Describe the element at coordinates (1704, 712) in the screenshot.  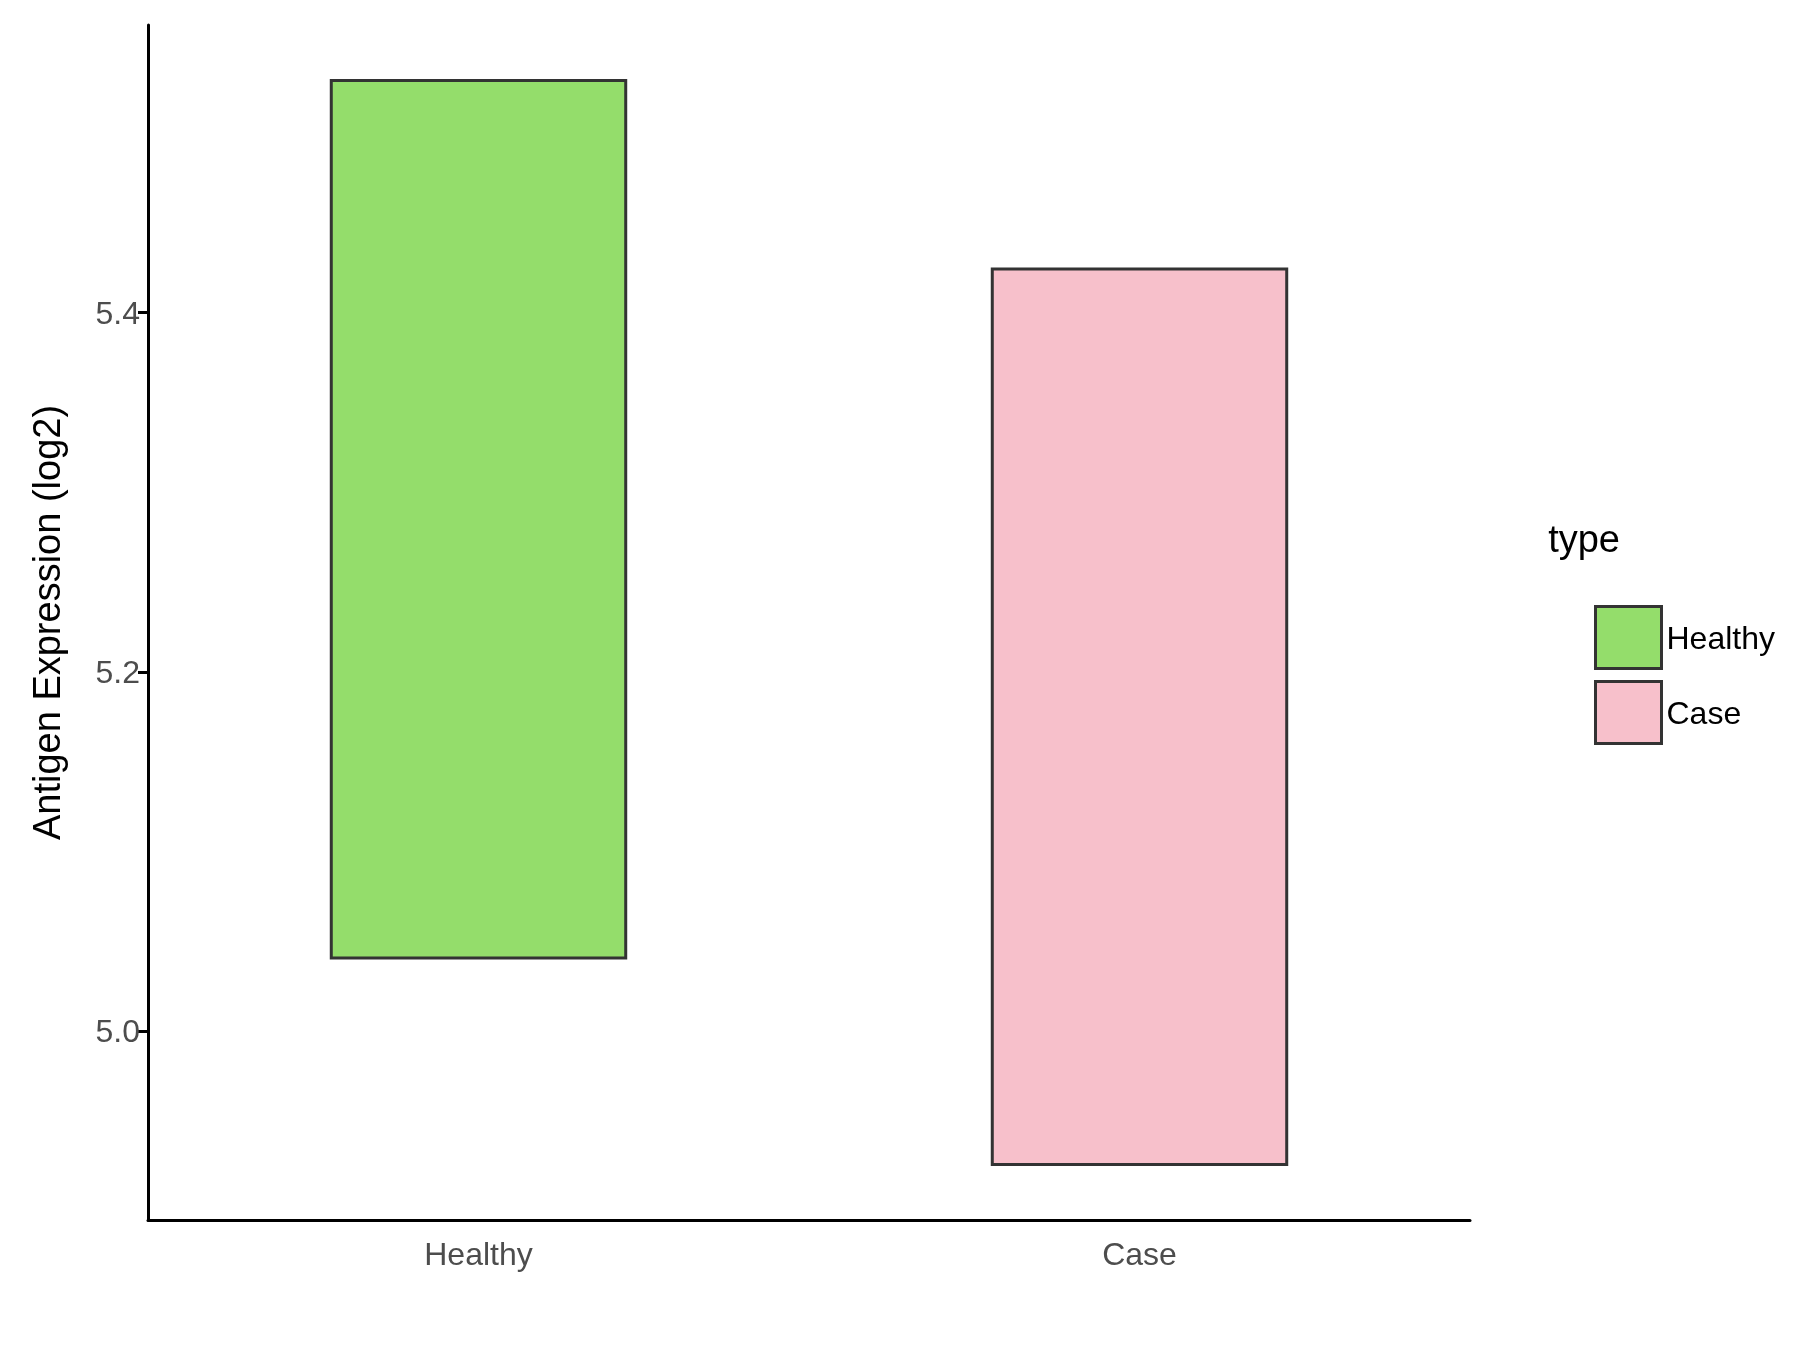
I see `legend-label: Case` at that location.